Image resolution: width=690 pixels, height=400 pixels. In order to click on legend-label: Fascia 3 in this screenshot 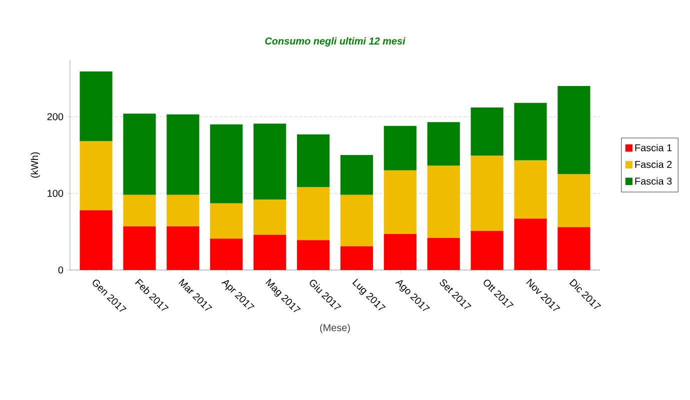, I will do `click(653, 181)`.